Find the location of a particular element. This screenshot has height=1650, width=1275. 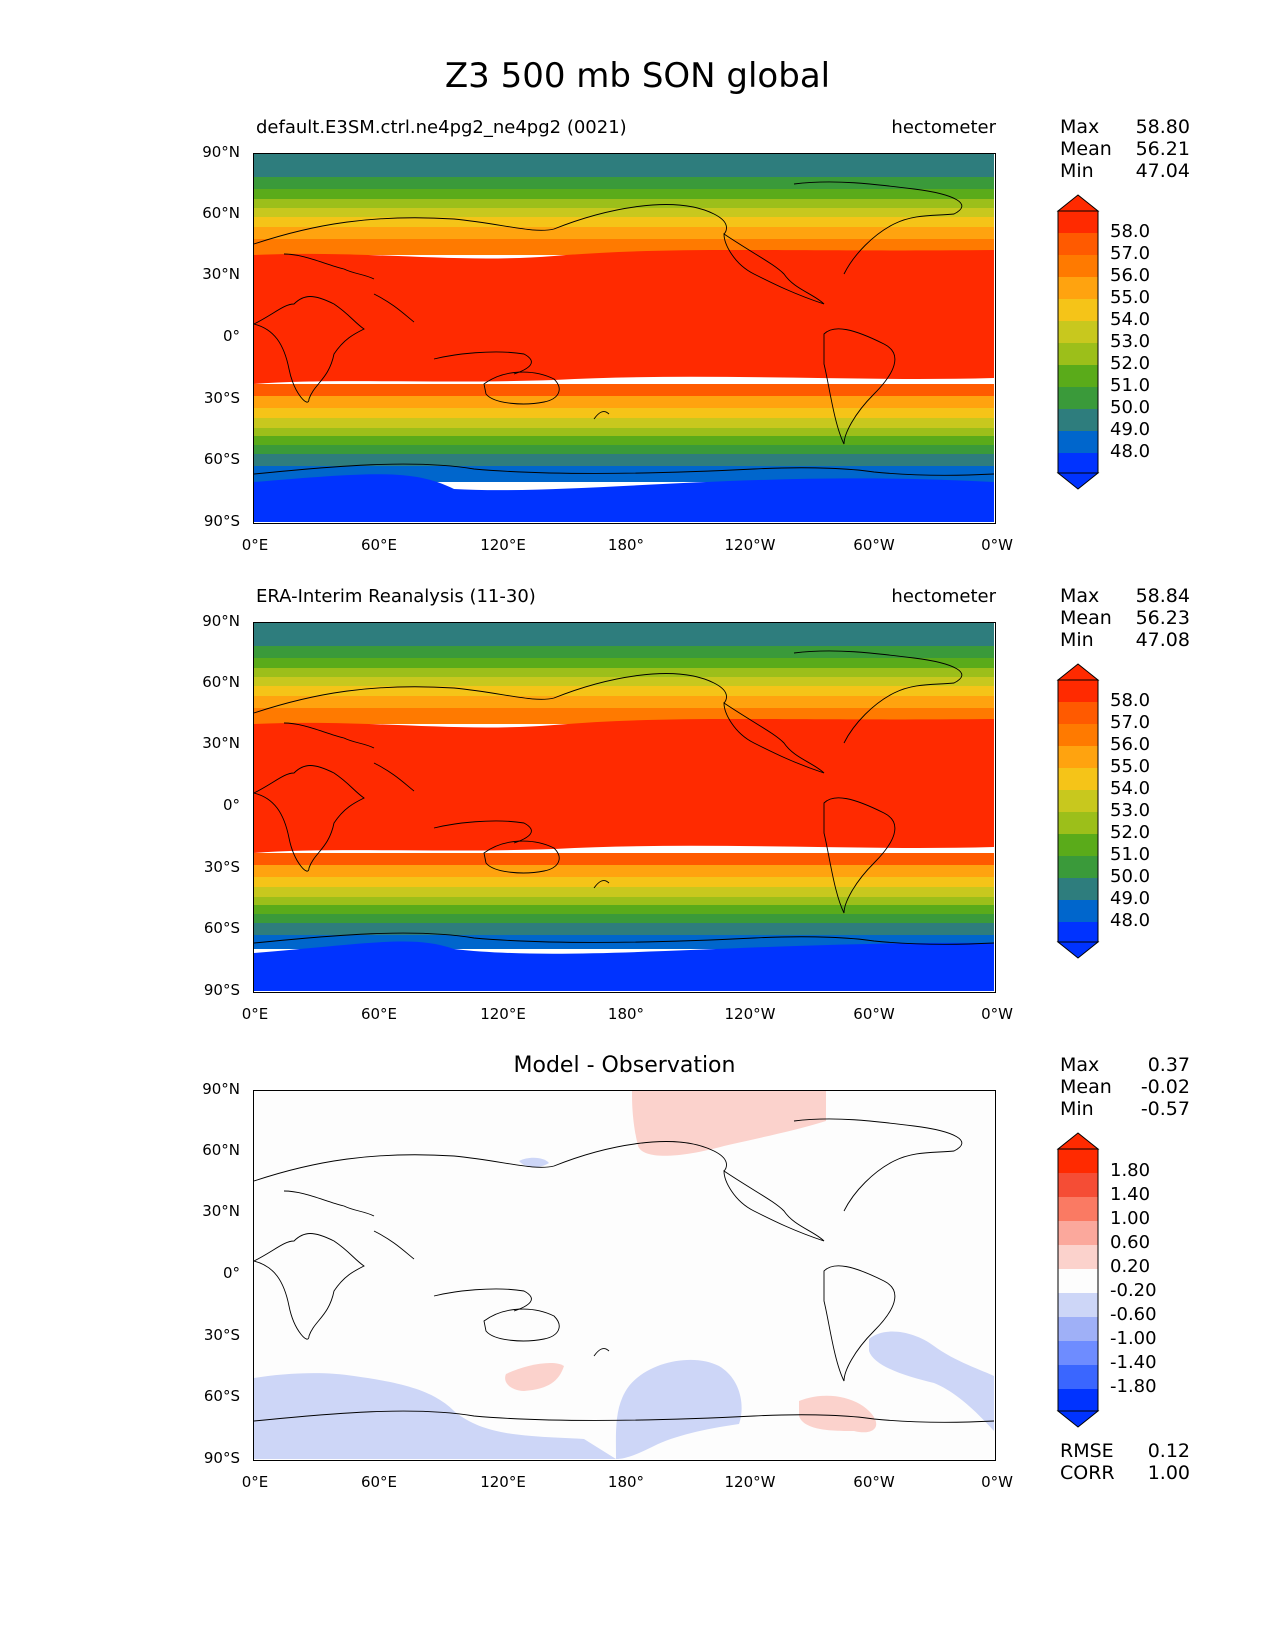

panel3-colorbar is located at coordinates (1078, 1280).